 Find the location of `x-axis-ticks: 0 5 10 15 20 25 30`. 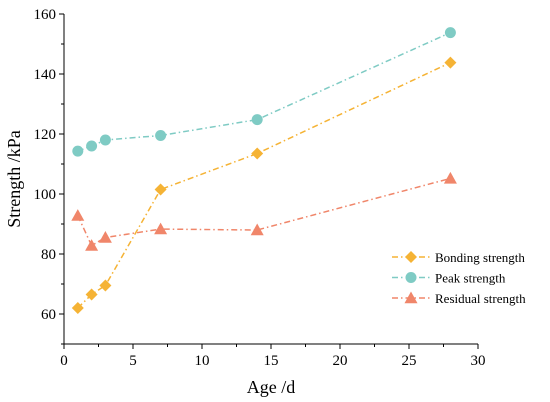

x-axis-ticks: 0 5 10 15 20 25 30 is located at coordinates (273, 356).